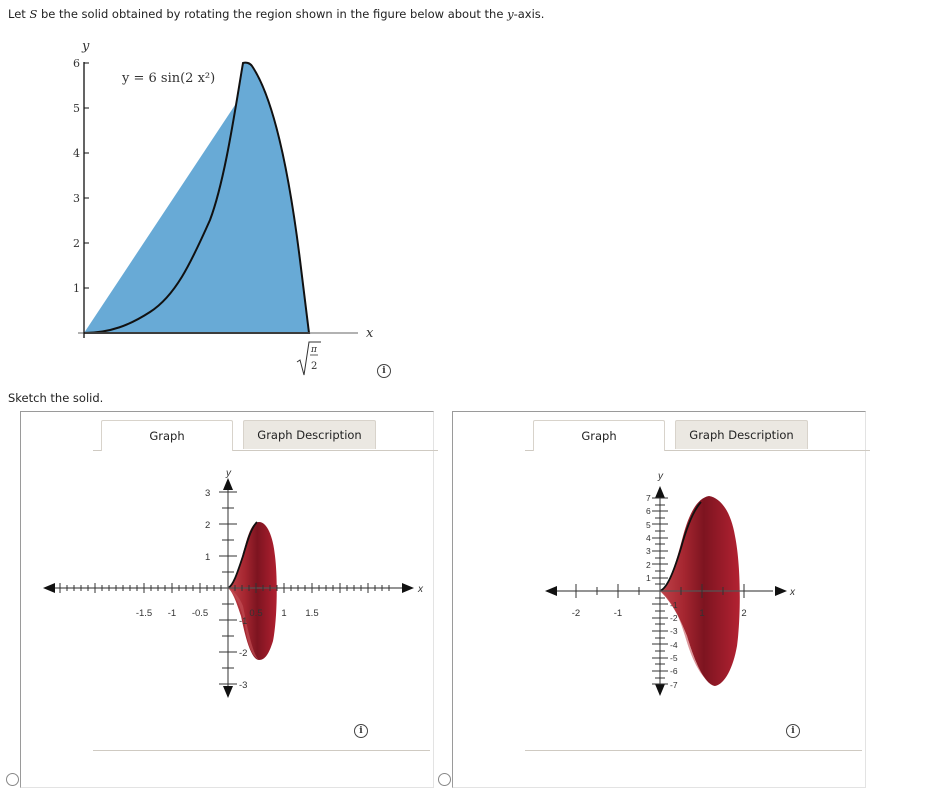  I want to click on prompt-variable-s: S, so click(33, 14).